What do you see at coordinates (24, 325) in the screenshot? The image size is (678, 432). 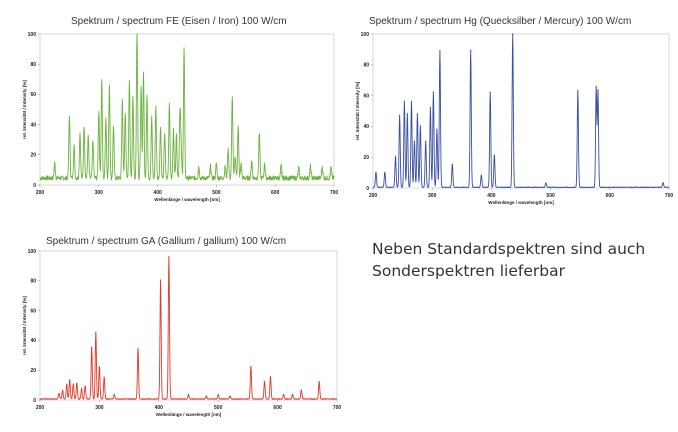 I see `chart-ga-ylabel: rel. Intensität / Intensity [%]` at bounding box center [24, 325].